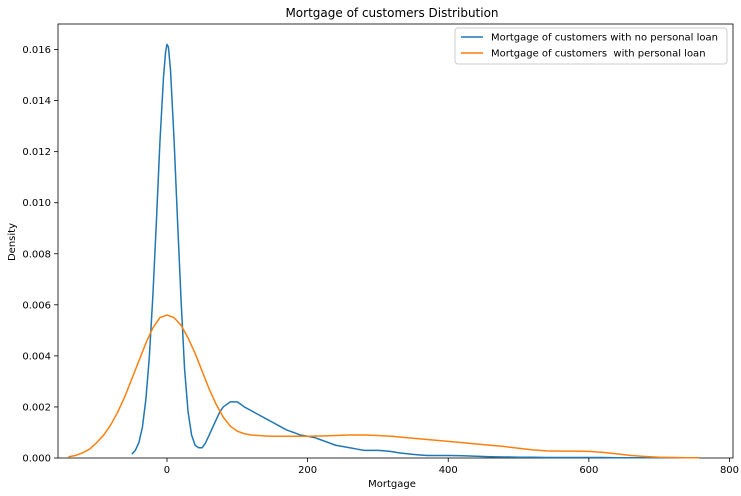 The image size is (741, 496). I want to click on x-axis-label: Mortgage, so click(392, 484).